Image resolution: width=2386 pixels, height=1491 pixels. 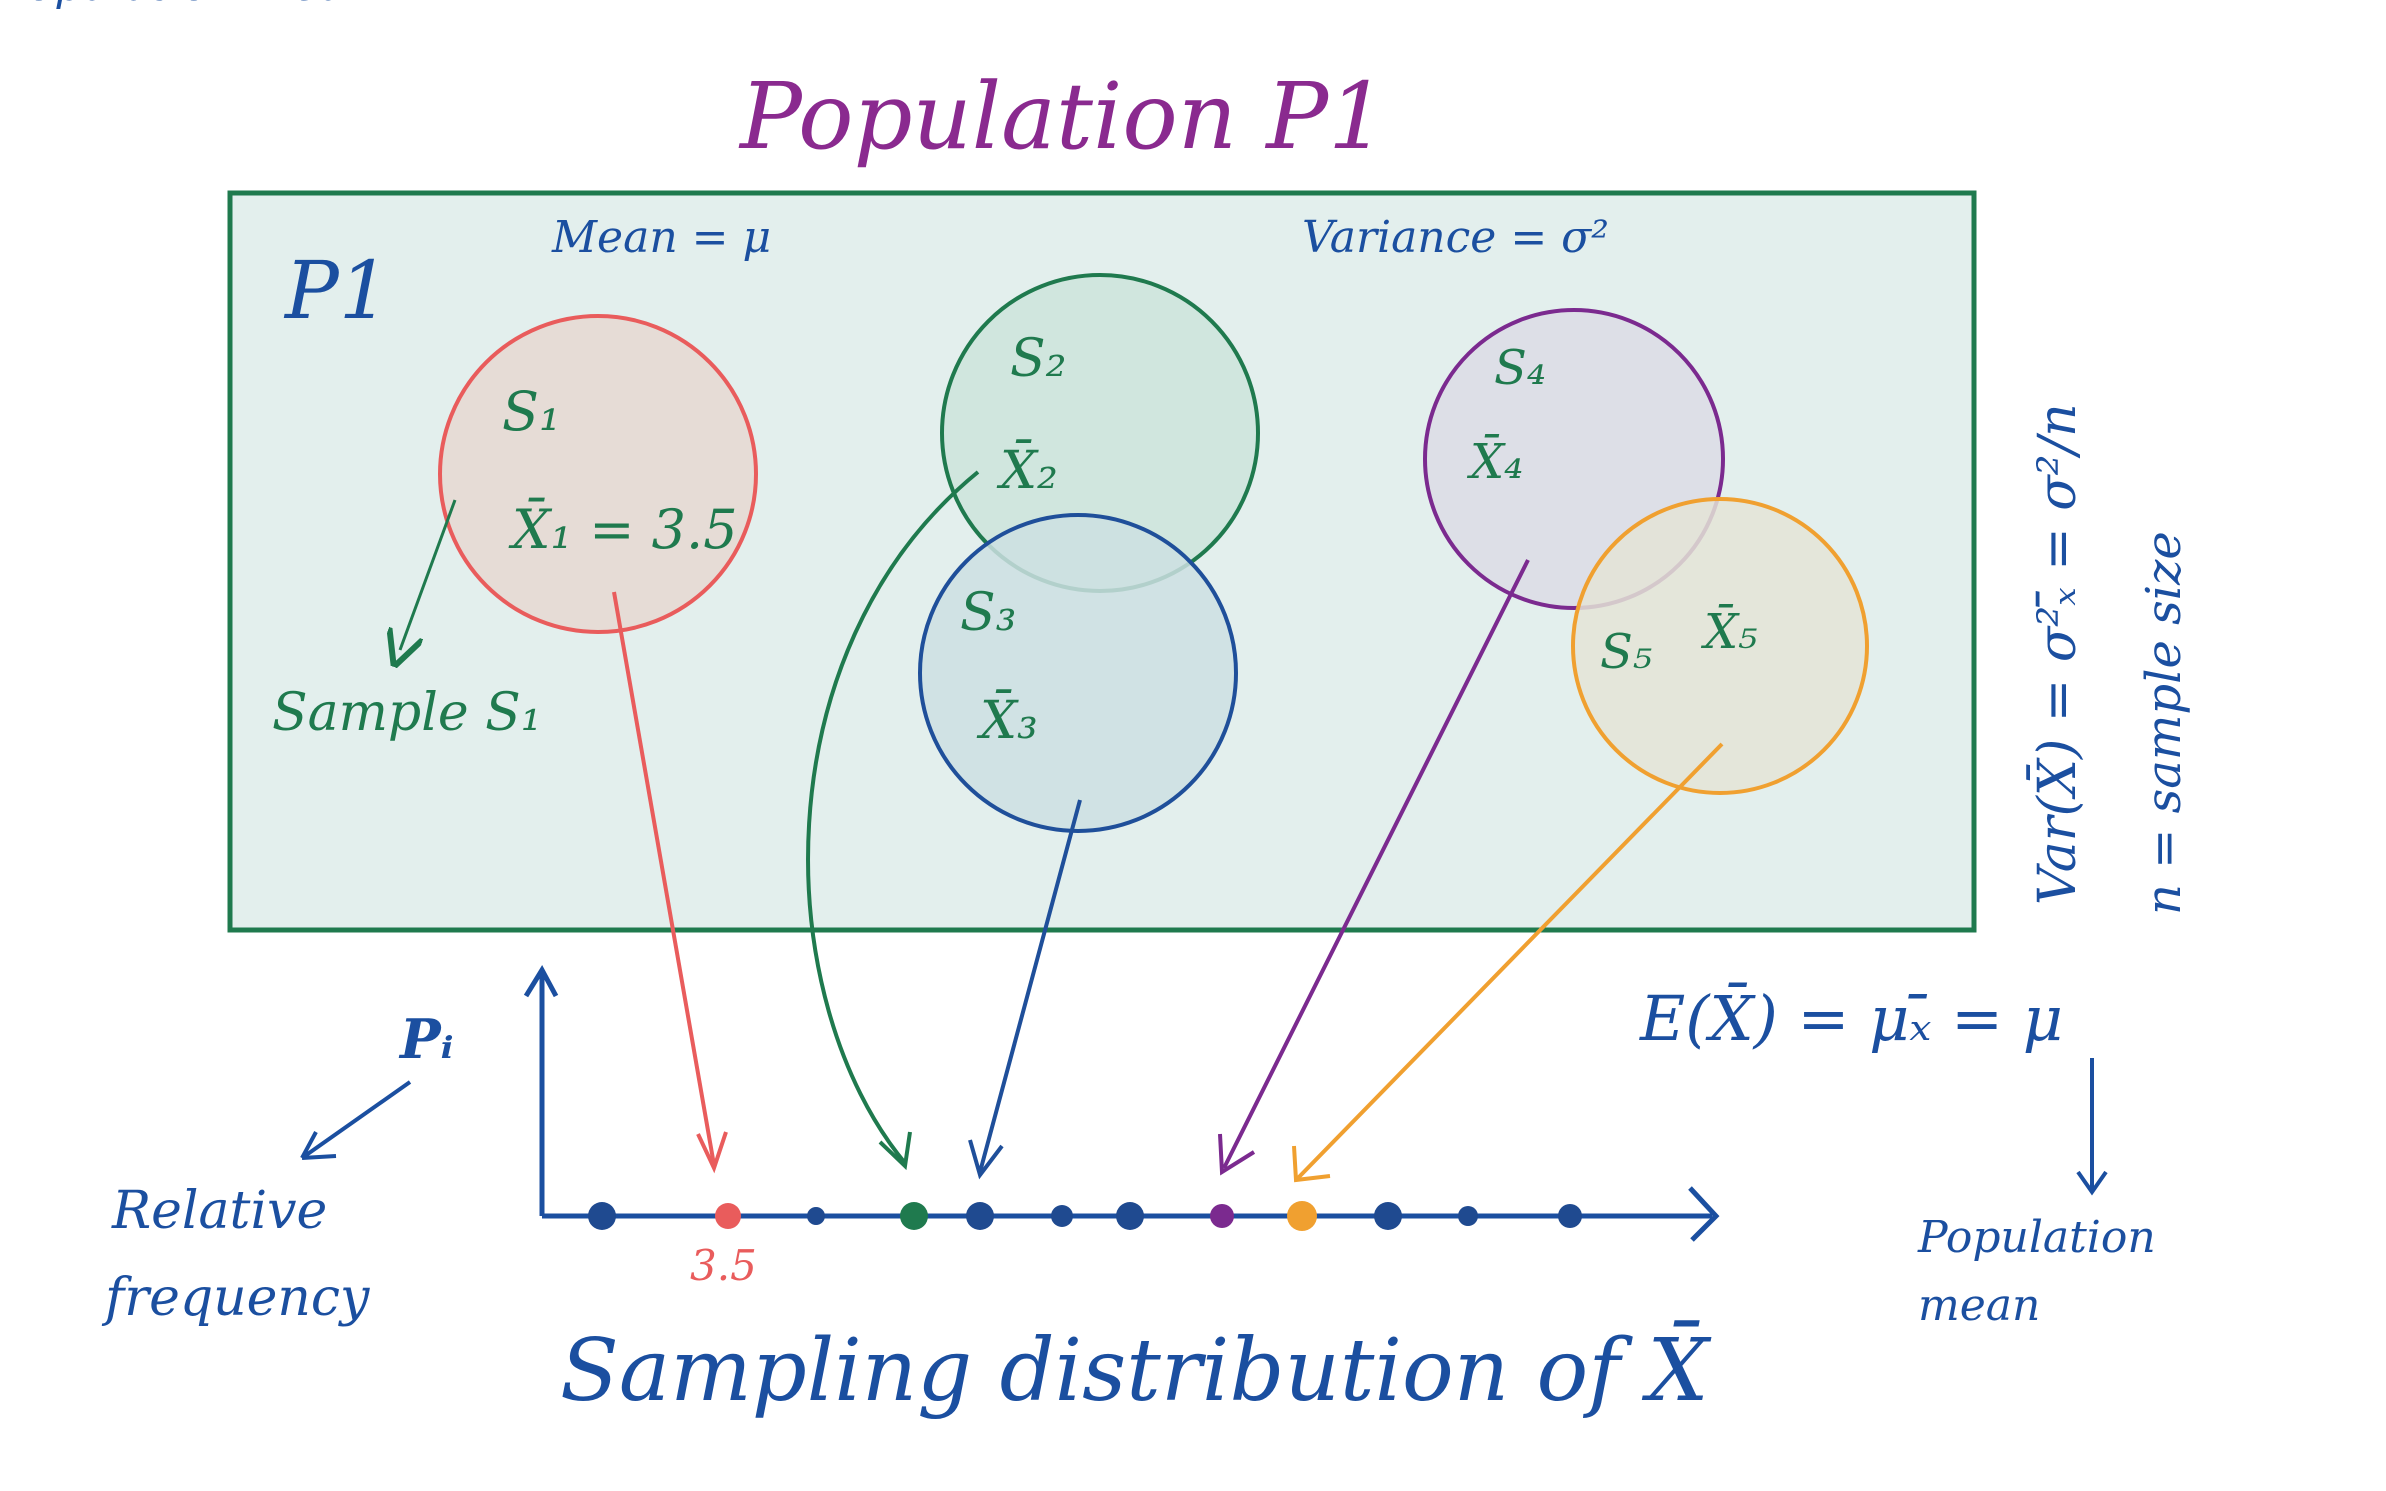 What do you see at coordinates (623, 529) in the screenshot?
I see `sample-s1-mean: X̄₁ = 3.5` at bounding box center [623, 529].